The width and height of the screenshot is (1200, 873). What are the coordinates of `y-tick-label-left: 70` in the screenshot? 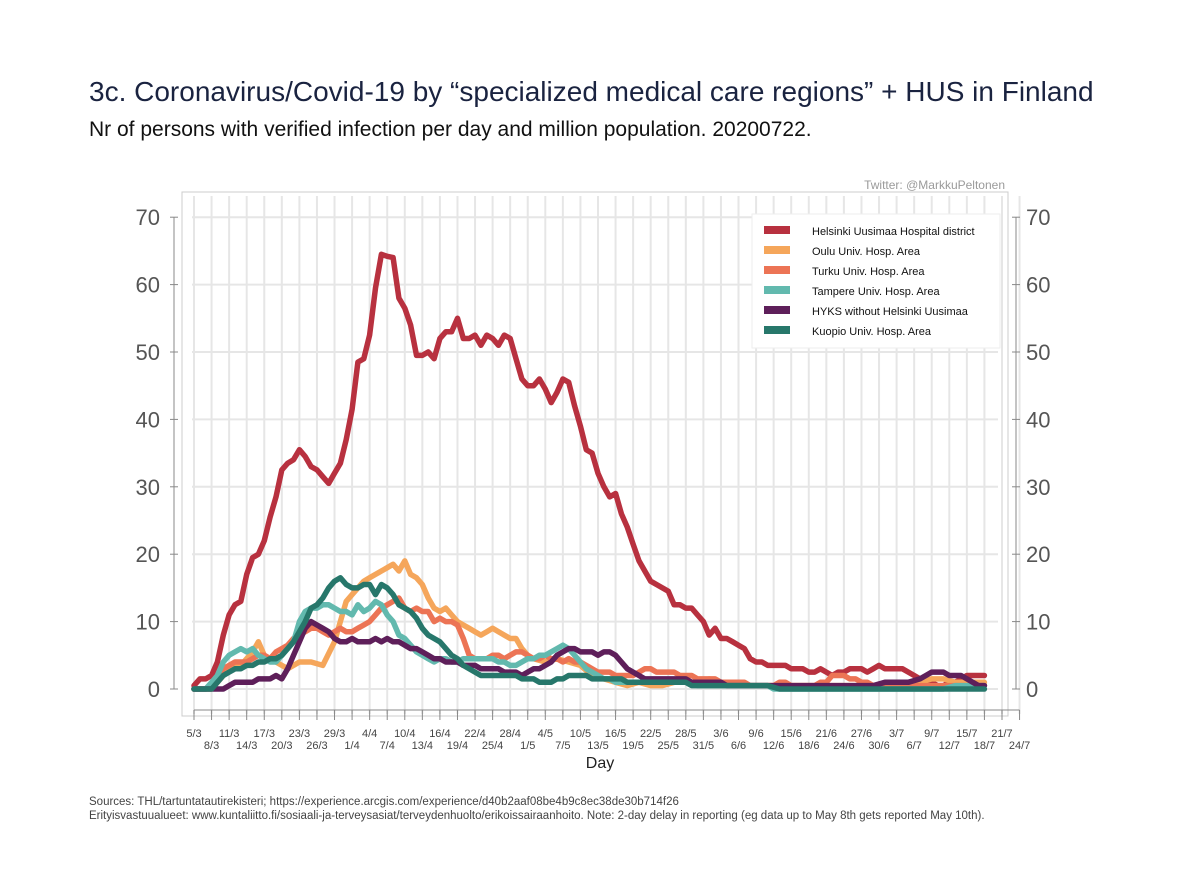 It's located at (148, 217).